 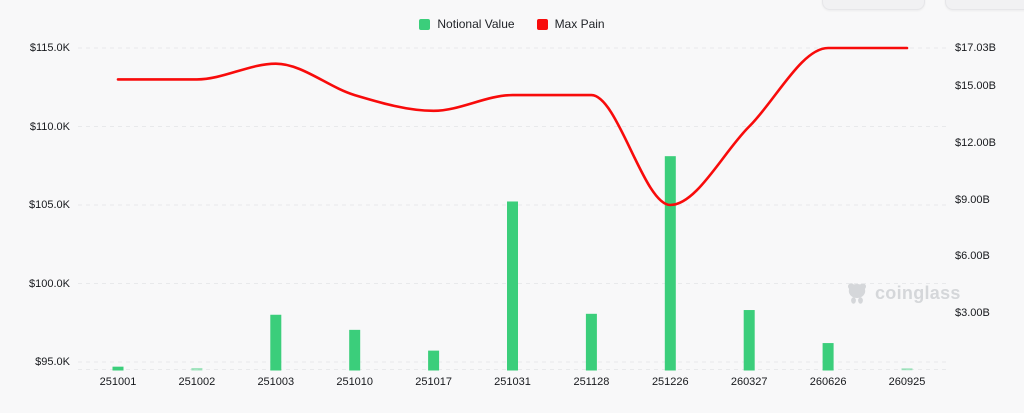 What do you see at coordinates (984, 5) in the screenshot?
I see `toolbar-button-right` at bounding box center [984, 5].